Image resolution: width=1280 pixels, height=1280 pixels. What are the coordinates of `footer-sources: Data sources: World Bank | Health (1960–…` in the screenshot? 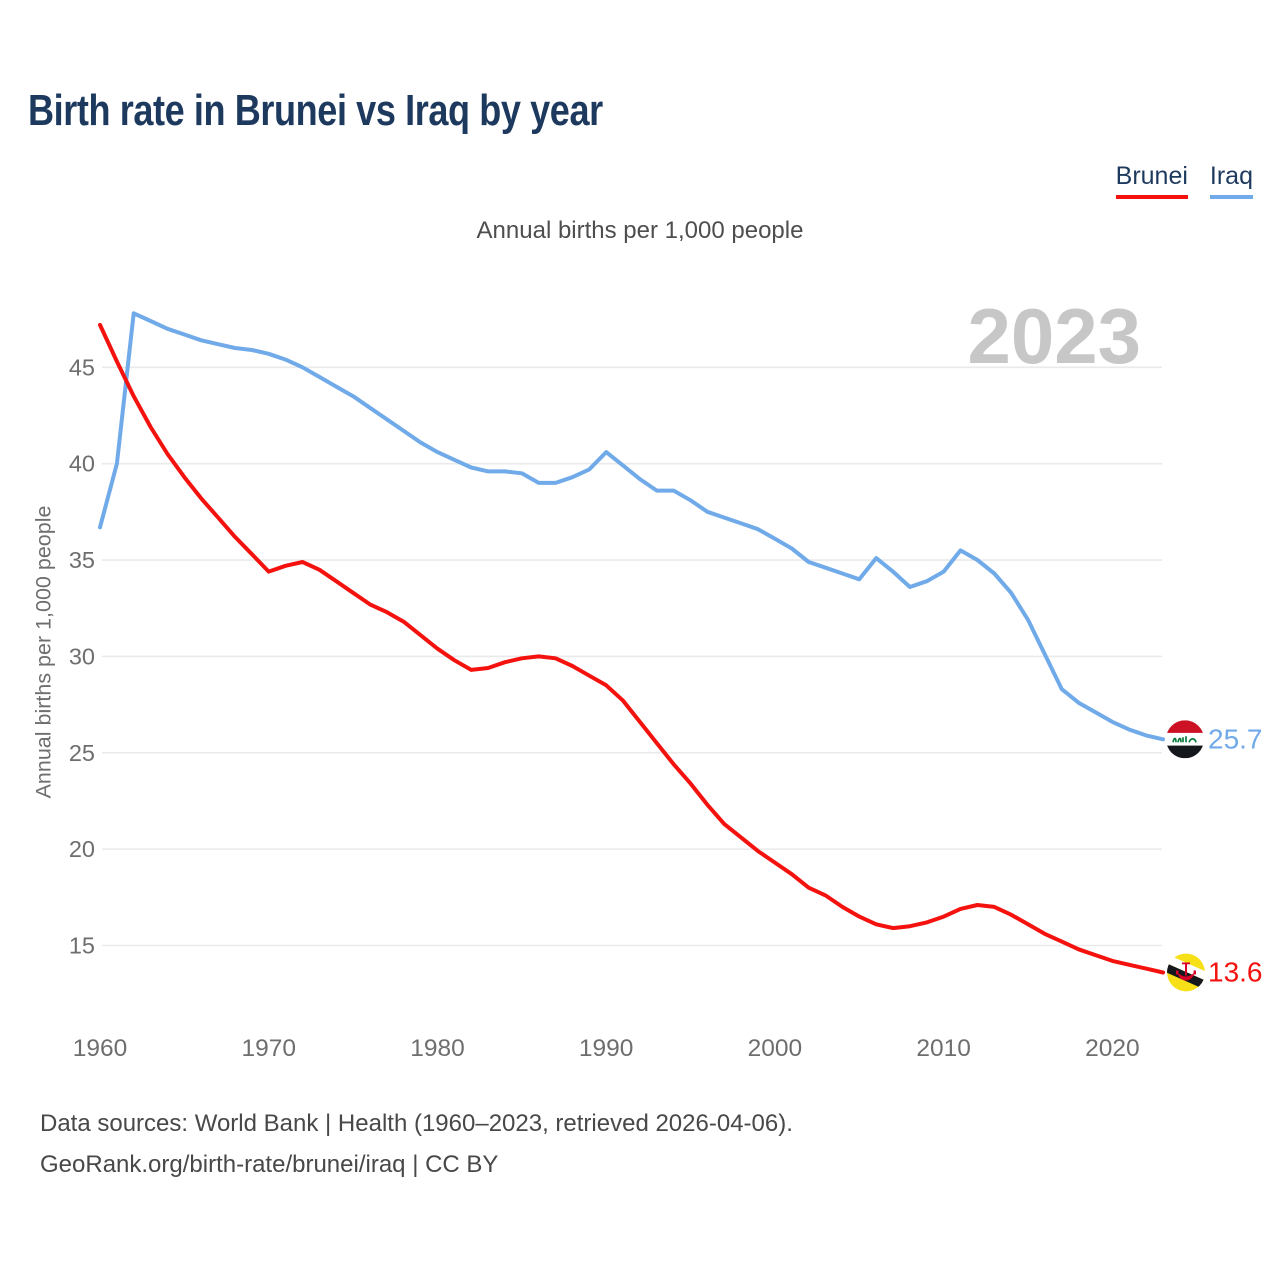 It's located at (416, 1123).